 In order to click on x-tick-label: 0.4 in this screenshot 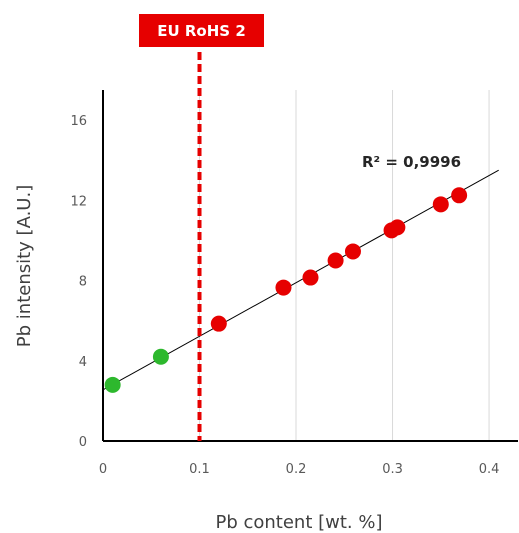, I will do `click(489, 469)`.